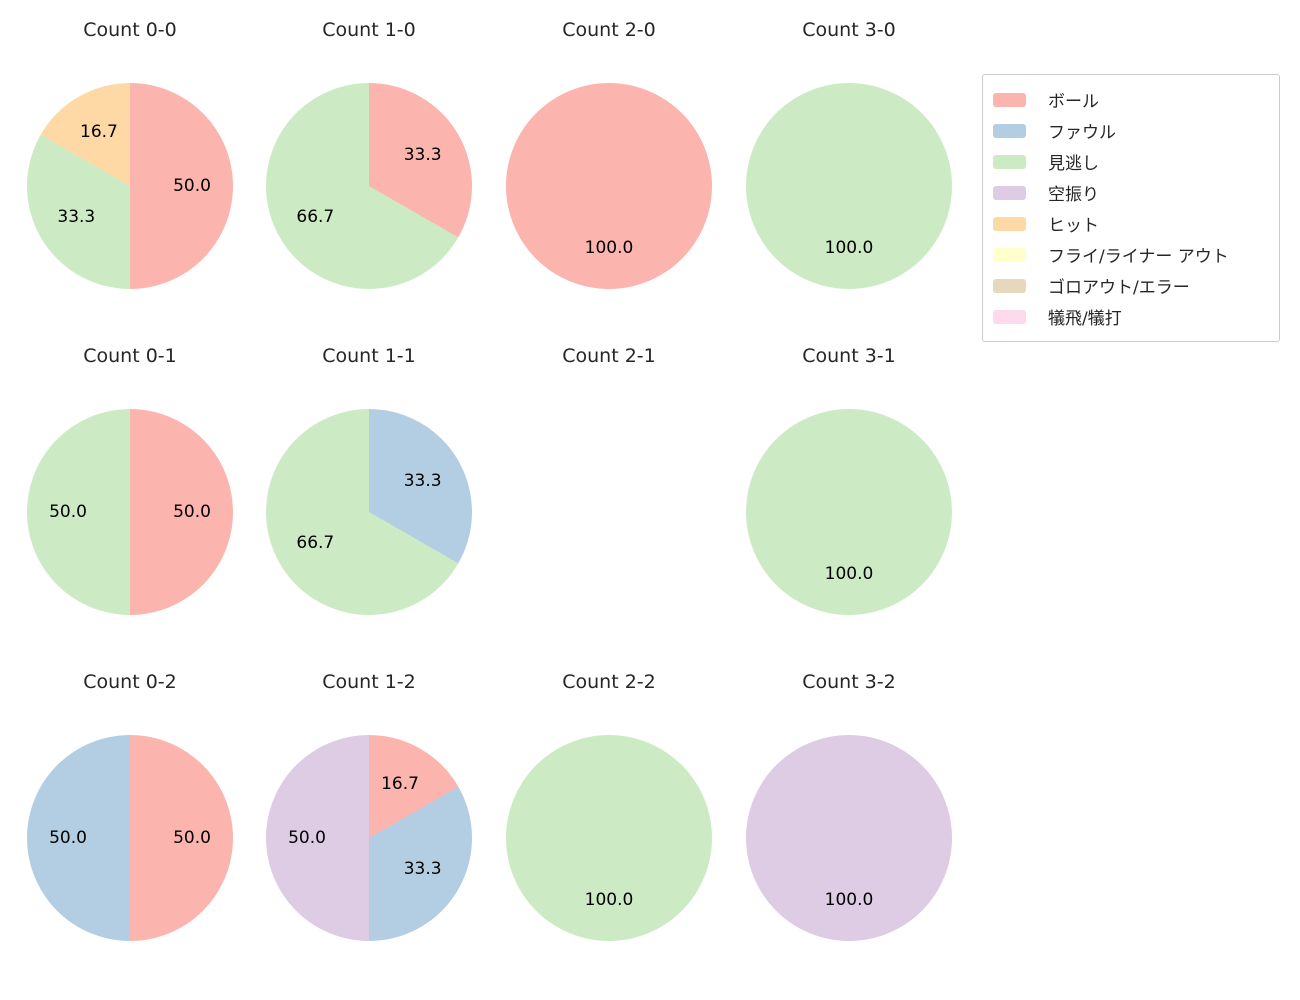 The image size is (1300, 1000). What do you see at coordinates (1131, 192) in the screenshot?
I see `legend-item: 空振り` at bounding box center [1131, 192].